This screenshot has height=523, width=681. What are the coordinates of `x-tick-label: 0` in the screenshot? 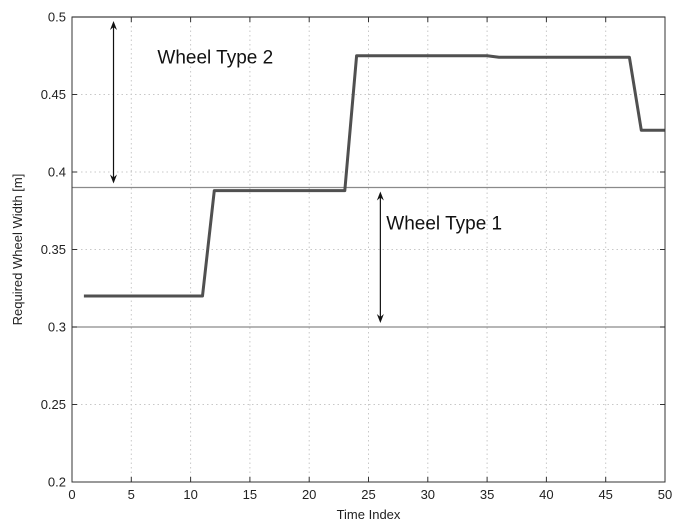 It's located at (71, 494).